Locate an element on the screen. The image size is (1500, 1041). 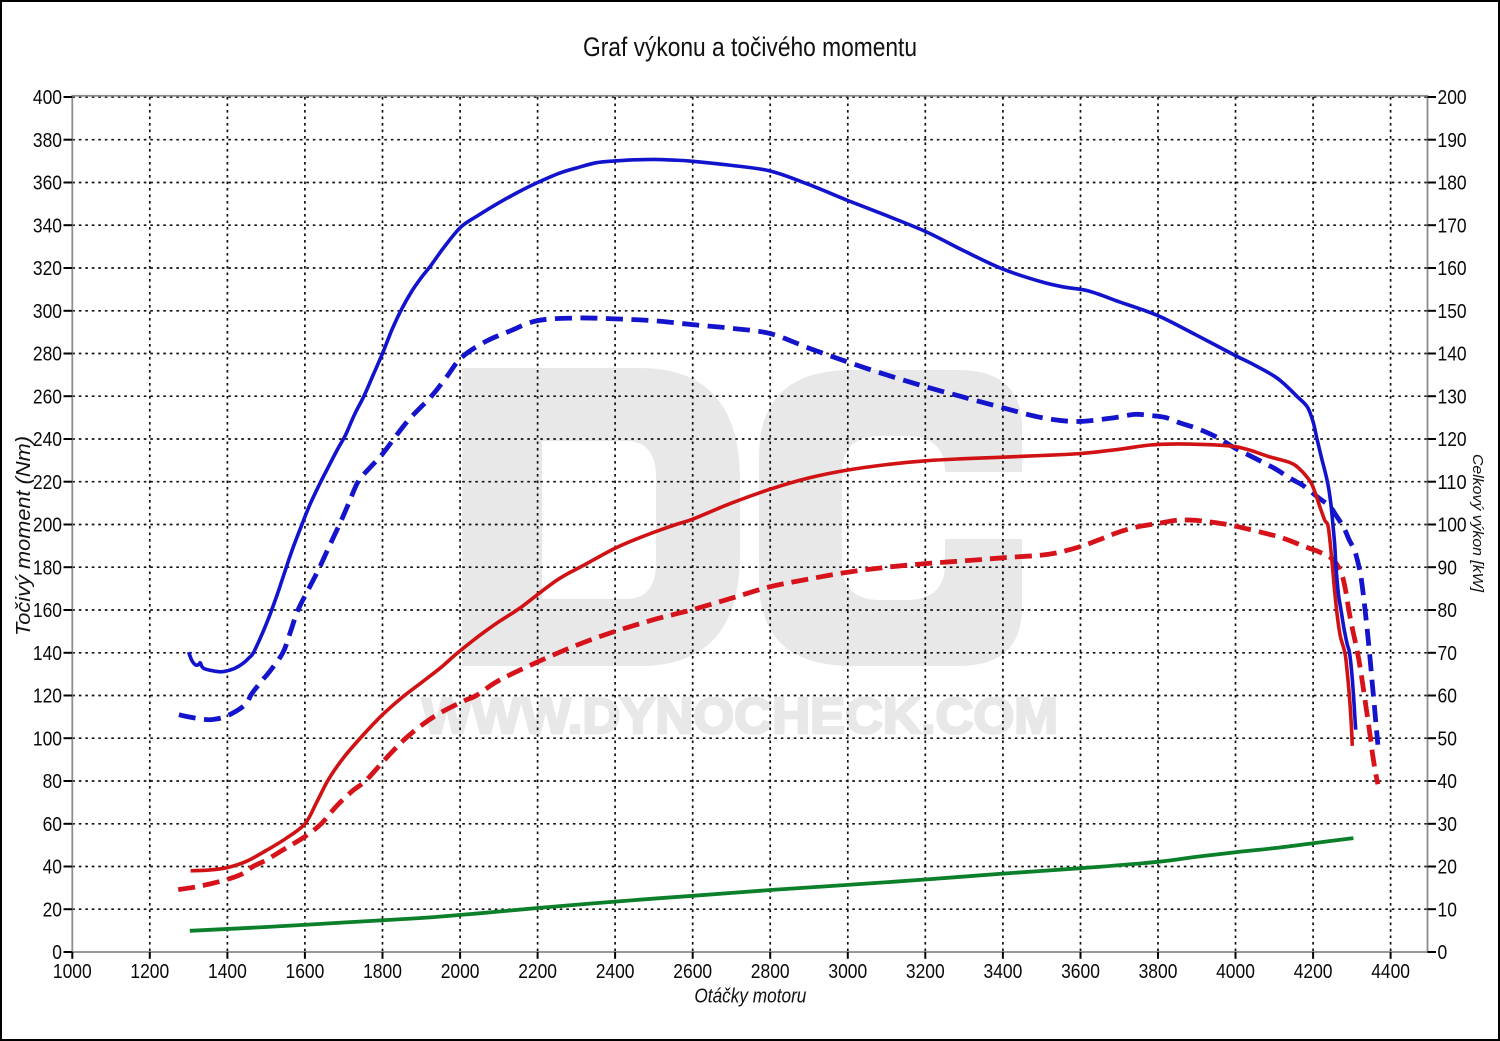
svg-text: 190 is located at coordinates (1452, 141).